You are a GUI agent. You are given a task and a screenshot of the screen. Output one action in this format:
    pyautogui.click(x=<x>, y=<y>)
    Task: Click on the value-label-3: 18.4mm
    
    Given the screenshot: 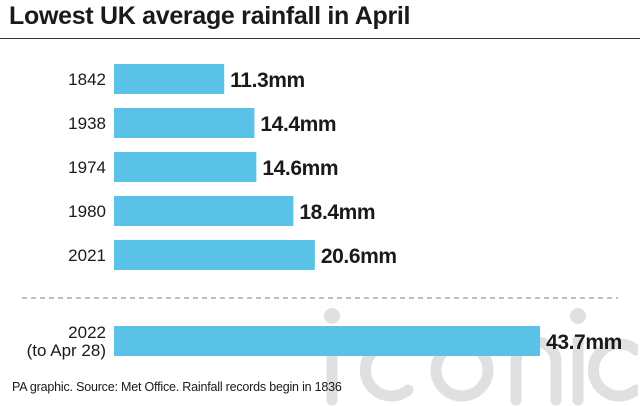 What is the action you would take?
    pyautogui.click(x=337, y=212)
    